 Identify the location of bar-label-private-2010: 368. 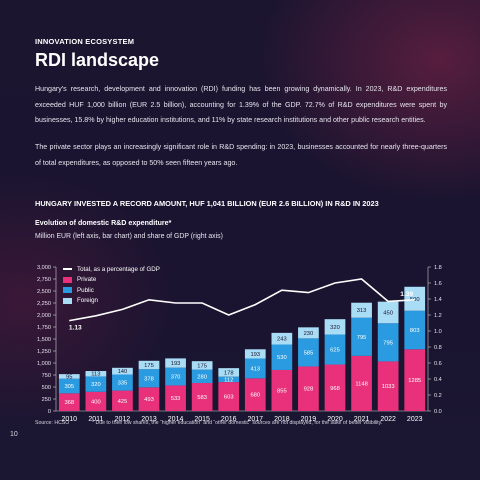
(69, 403).